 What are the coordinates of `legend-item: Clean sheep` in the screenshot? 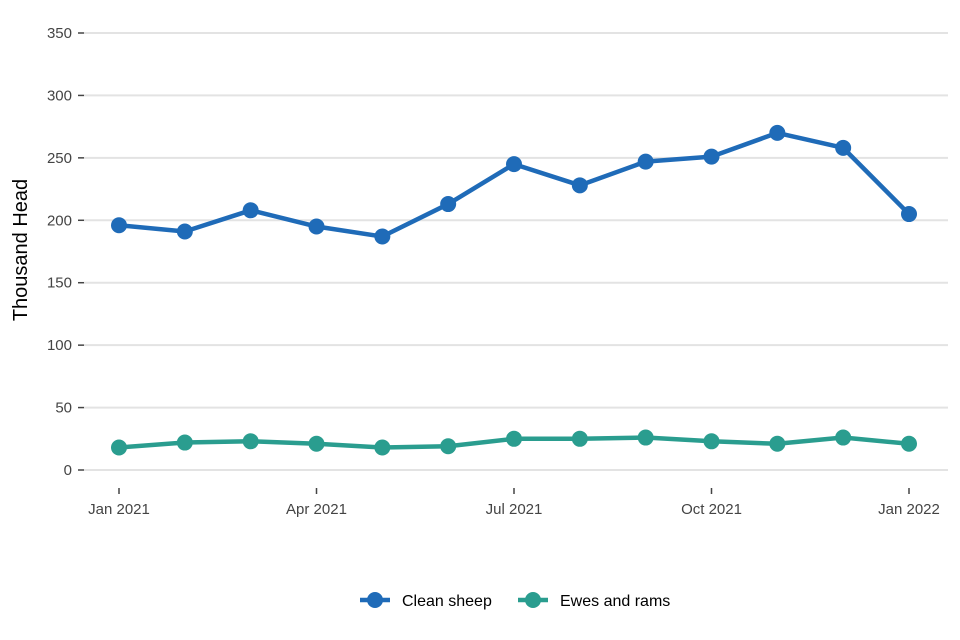 It's located at (426, 601).